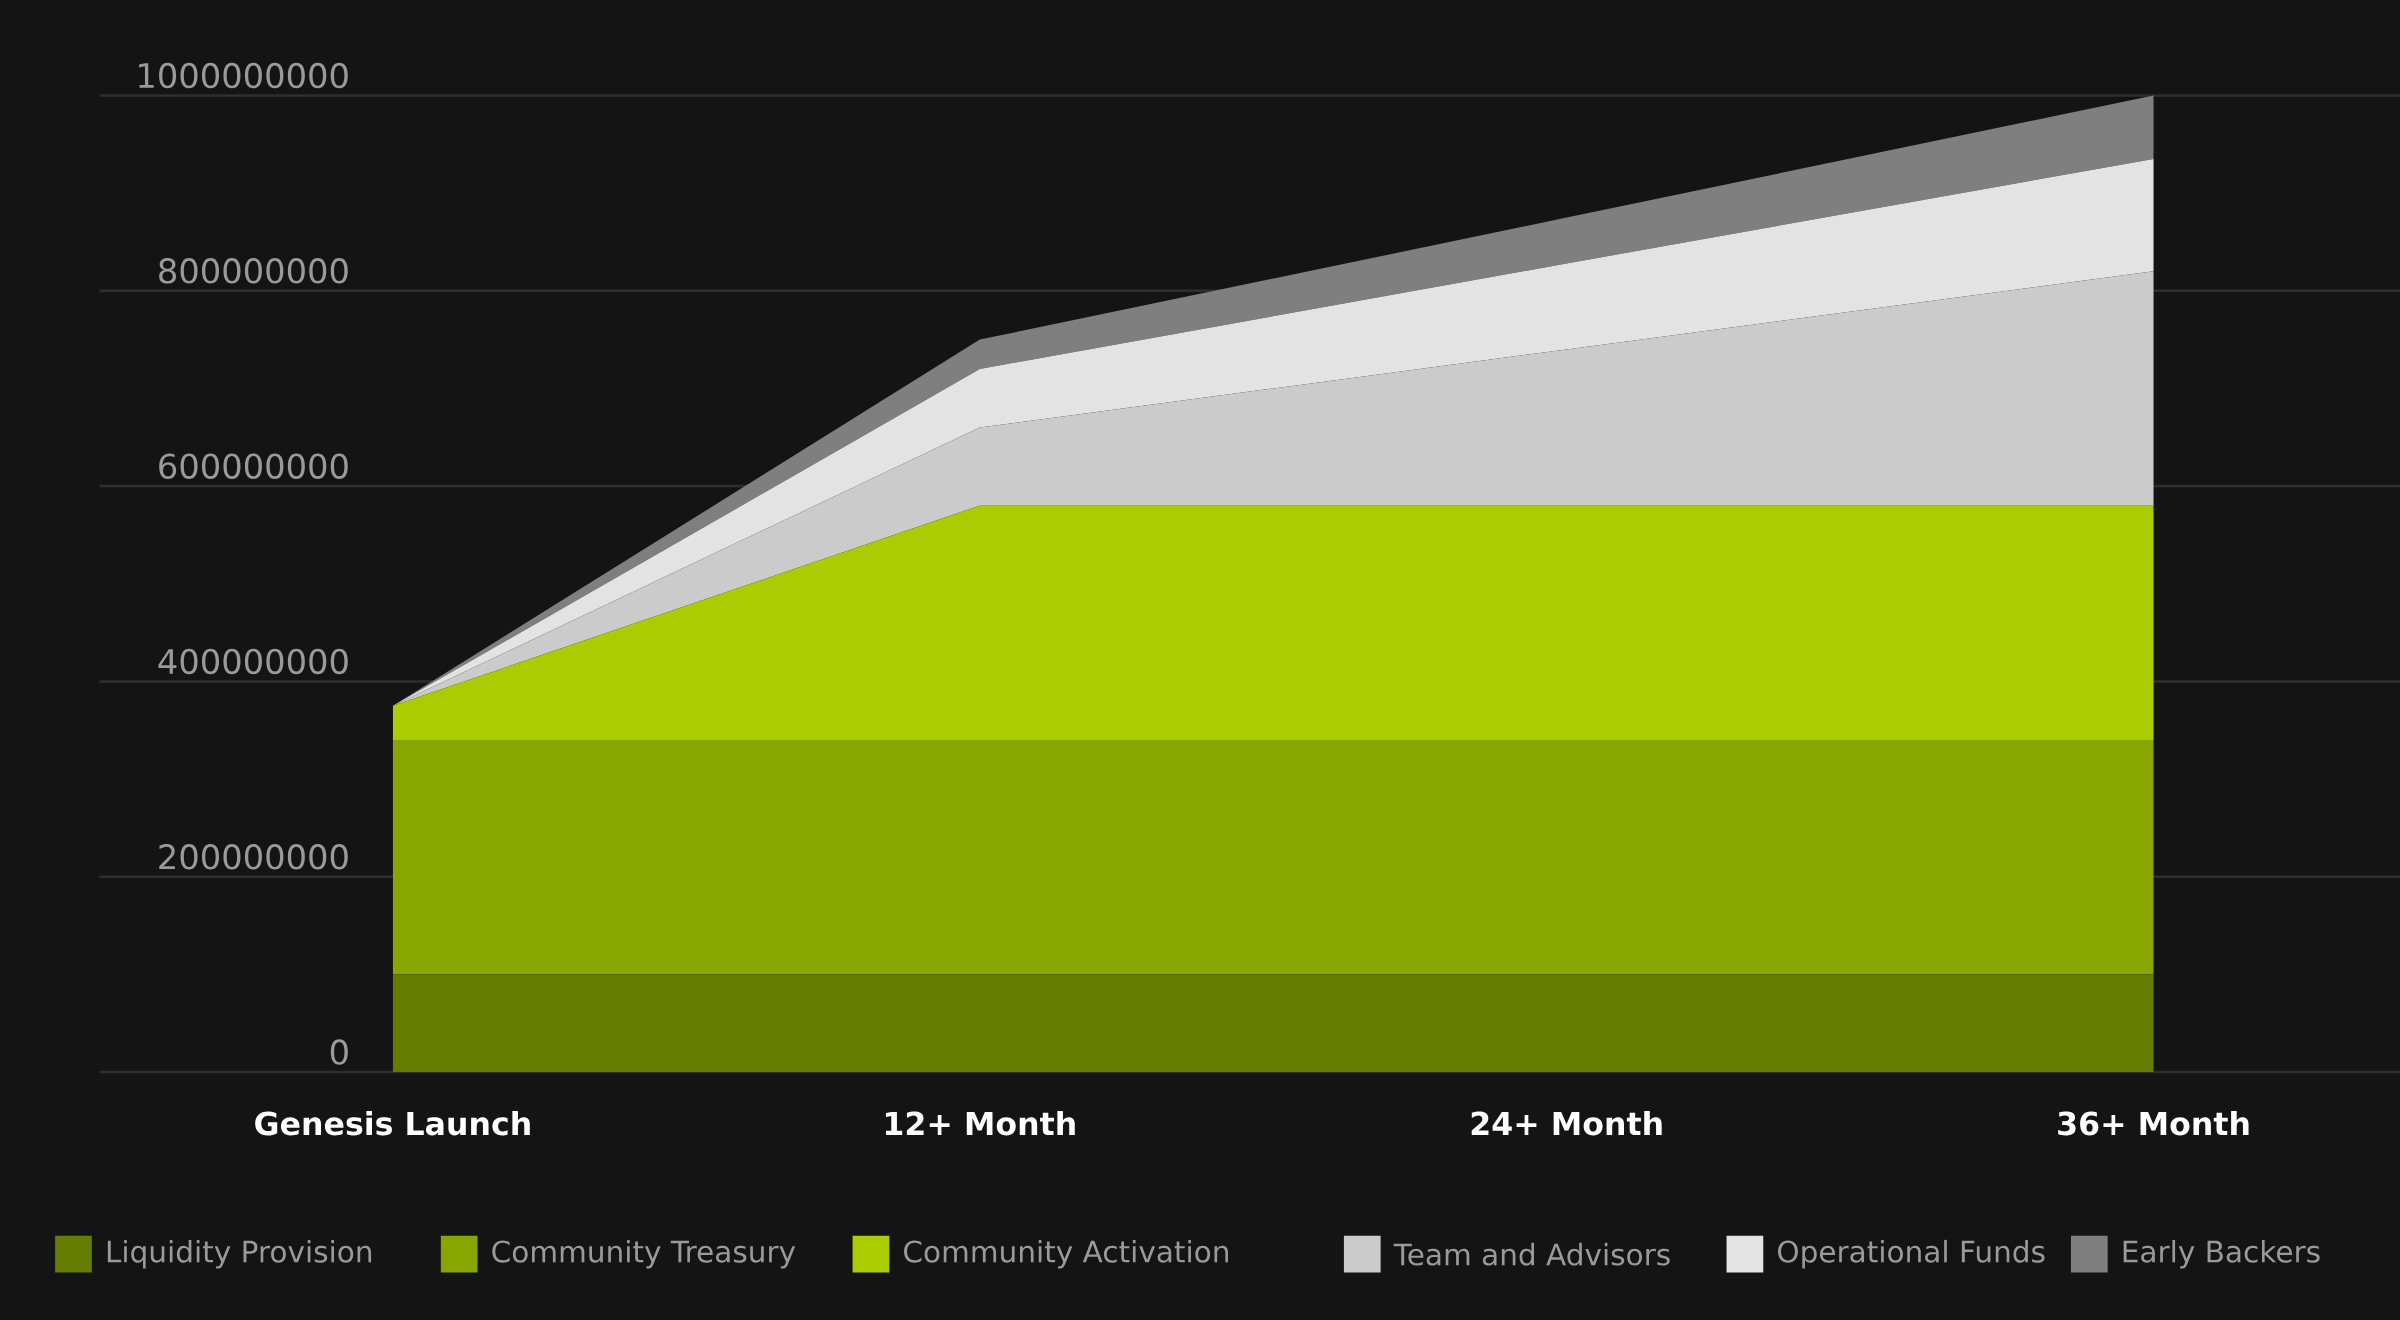 The height and width of the screenshot is (1320, 2400). Describe the element at coordinates (980, 1123) in the screenshot. I see `x-tick-label: 12+ Month` at that location.